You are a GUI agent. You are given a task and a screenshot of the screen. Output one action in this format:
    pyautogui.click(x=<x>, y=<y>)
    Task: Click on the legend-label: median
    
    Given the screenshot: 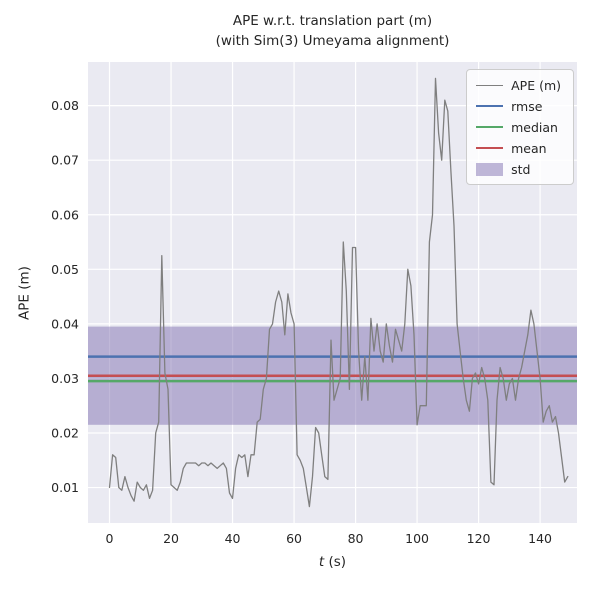 What is the action you would take?
    pyautogui.click(x=534, y=127)
    